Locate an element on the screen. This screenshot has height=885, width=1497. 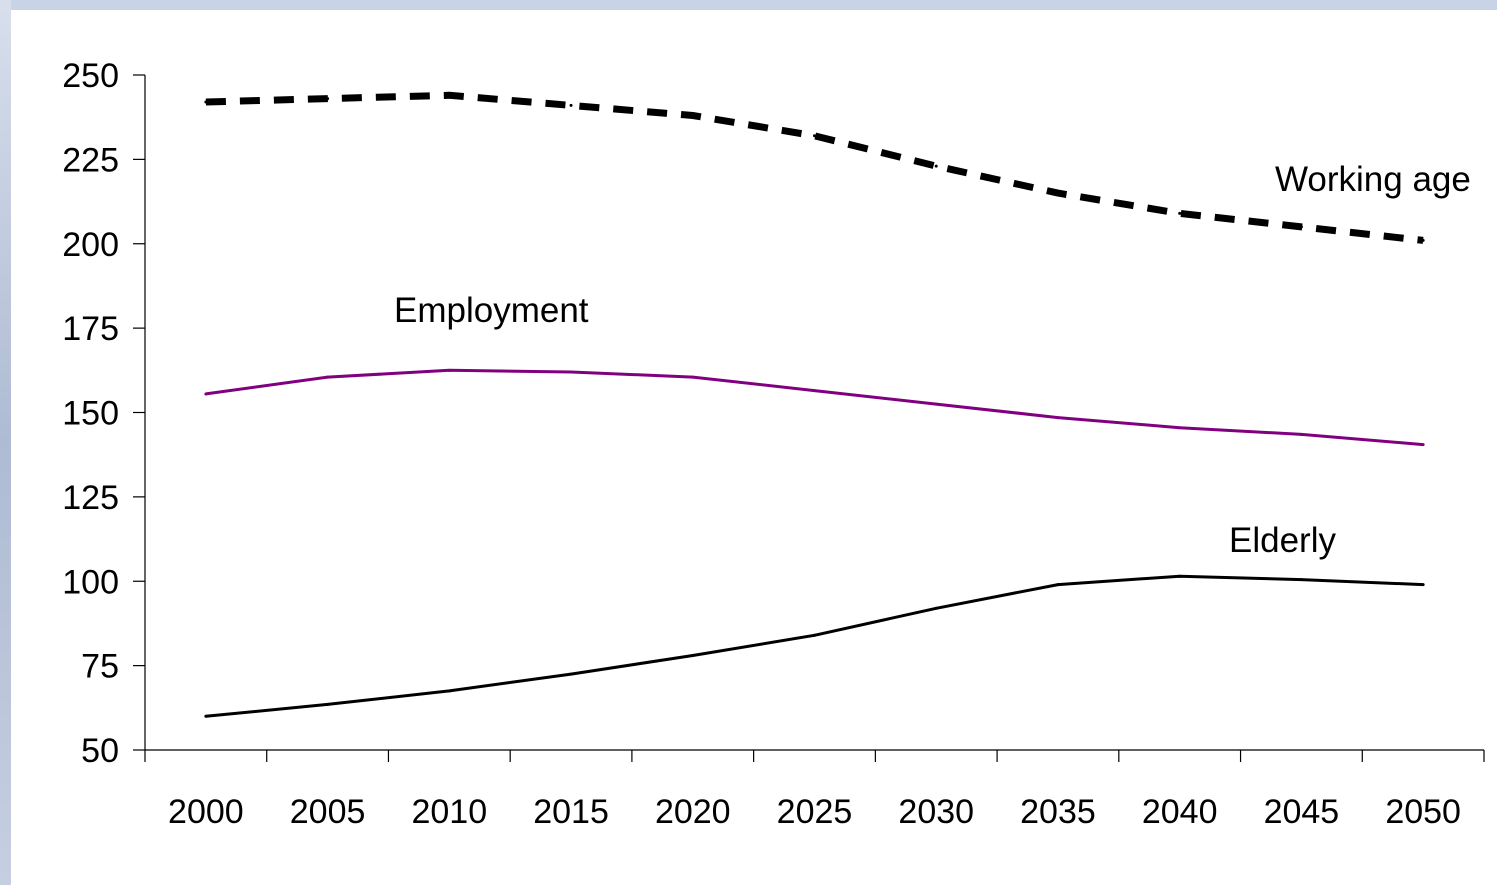
y-tick-label: 125 is located at coordinates (90, 498).